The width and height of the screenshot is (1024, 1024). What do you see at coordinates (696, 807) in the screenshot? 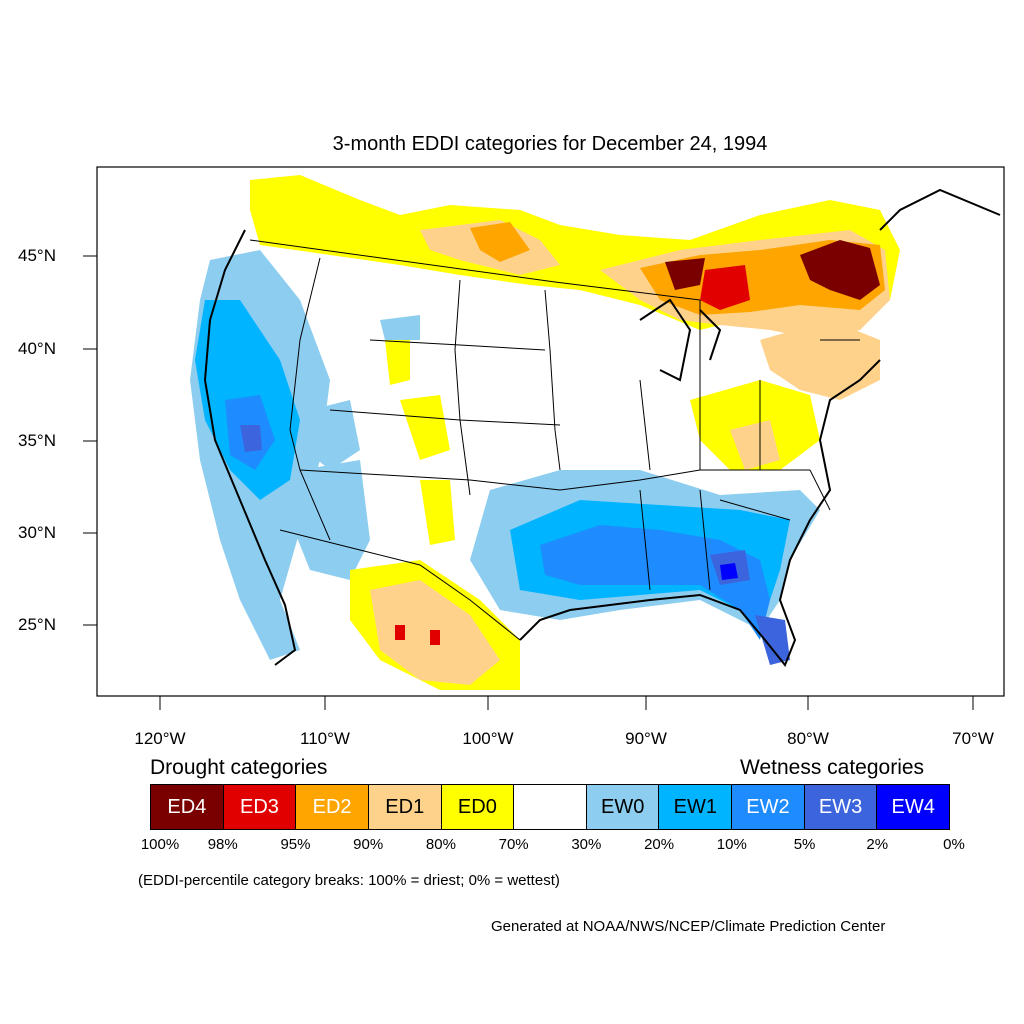
I see `legend-cell-ew1: EW1` at bounding box center [696, 807].